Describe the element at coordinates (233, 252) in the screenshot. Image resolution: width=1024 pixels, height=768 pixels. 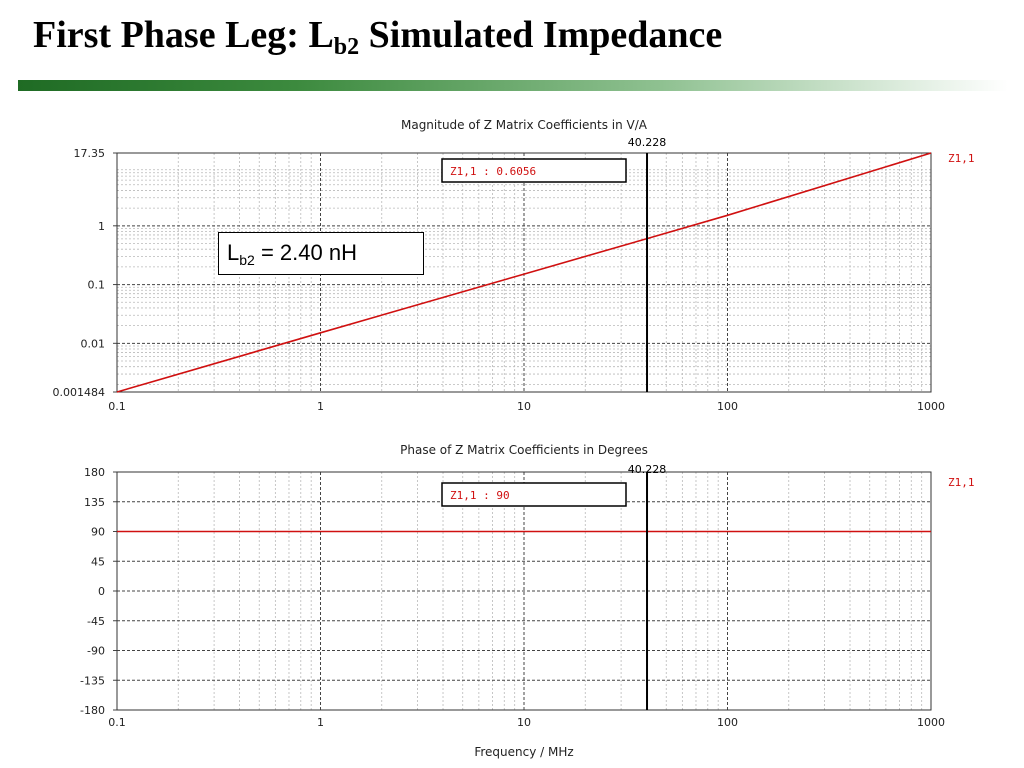
I see `annotation-symbol: L` at that location.